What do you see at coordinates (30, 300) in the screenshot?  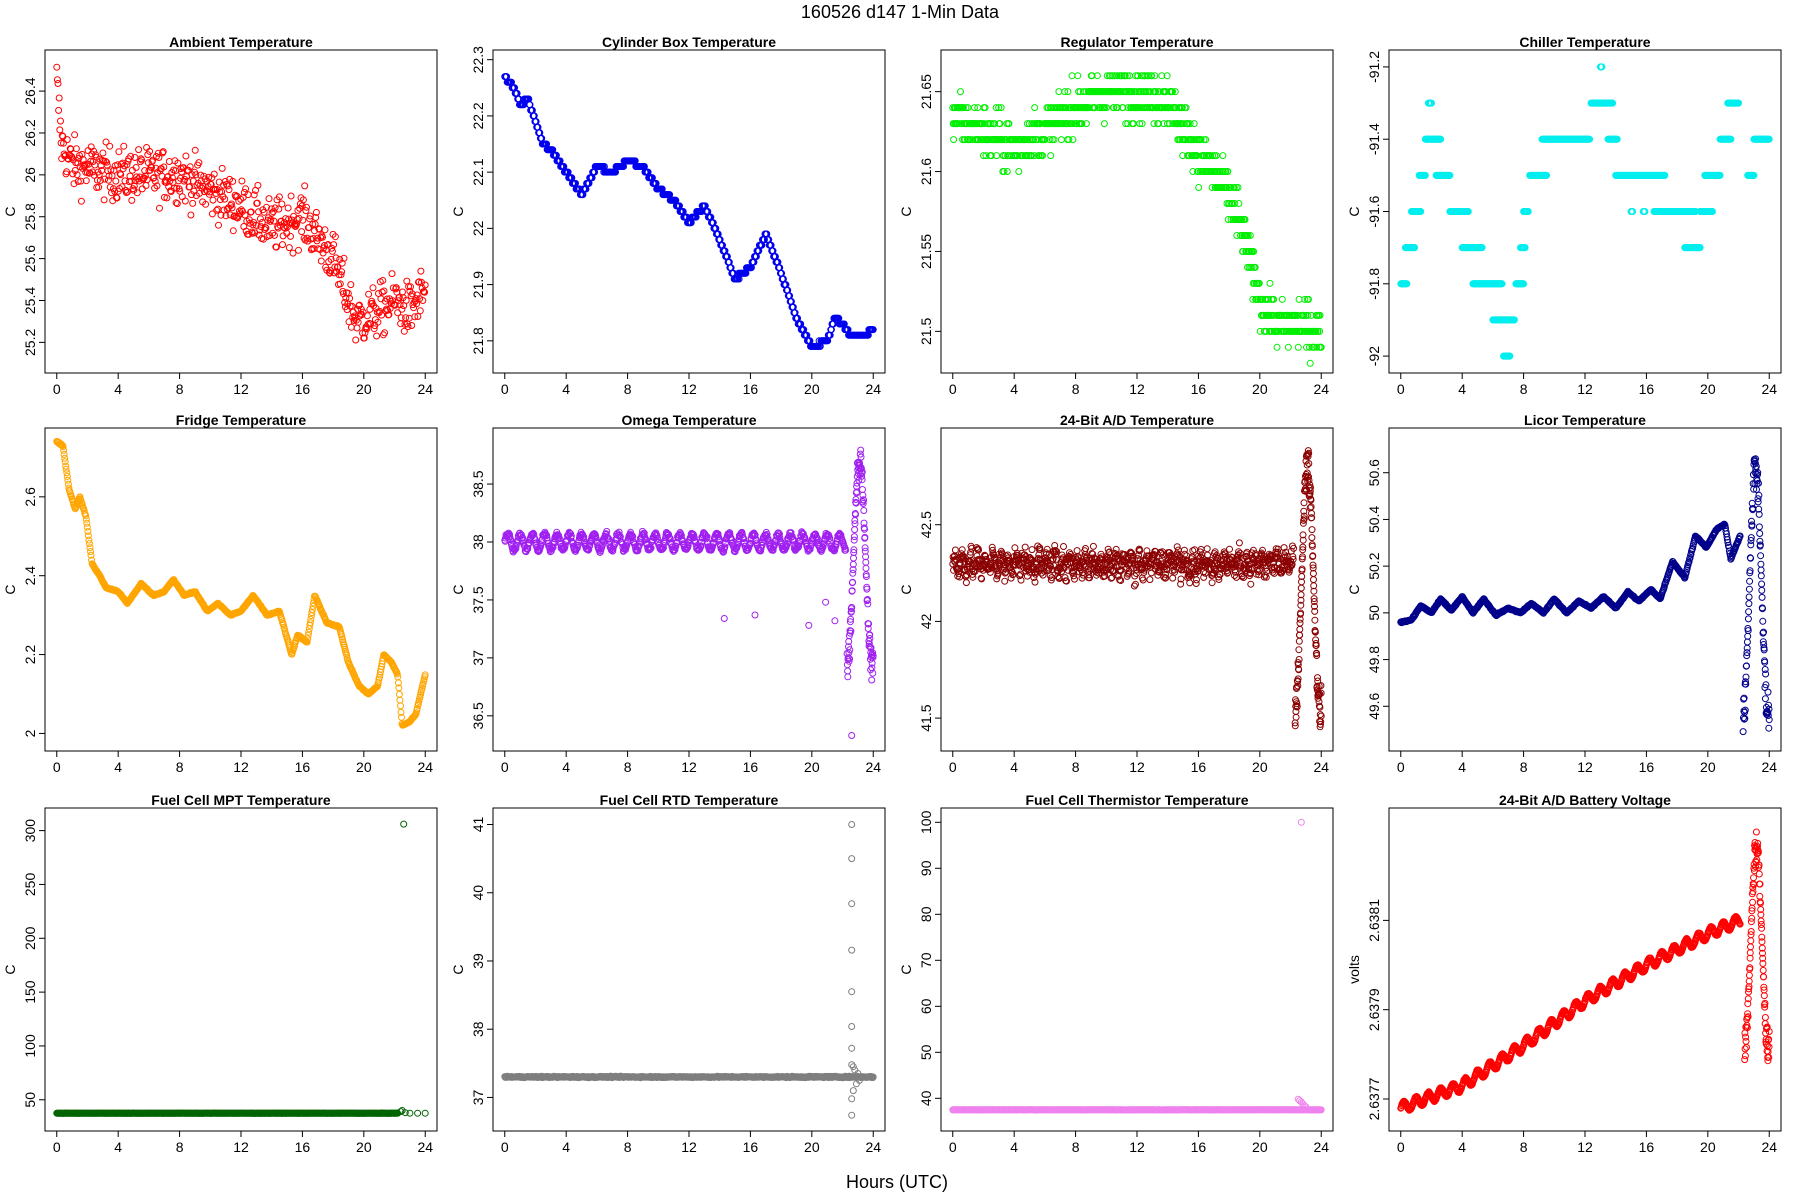 I see `y-tick-label: 25.4` at bounding box center [30, 300].